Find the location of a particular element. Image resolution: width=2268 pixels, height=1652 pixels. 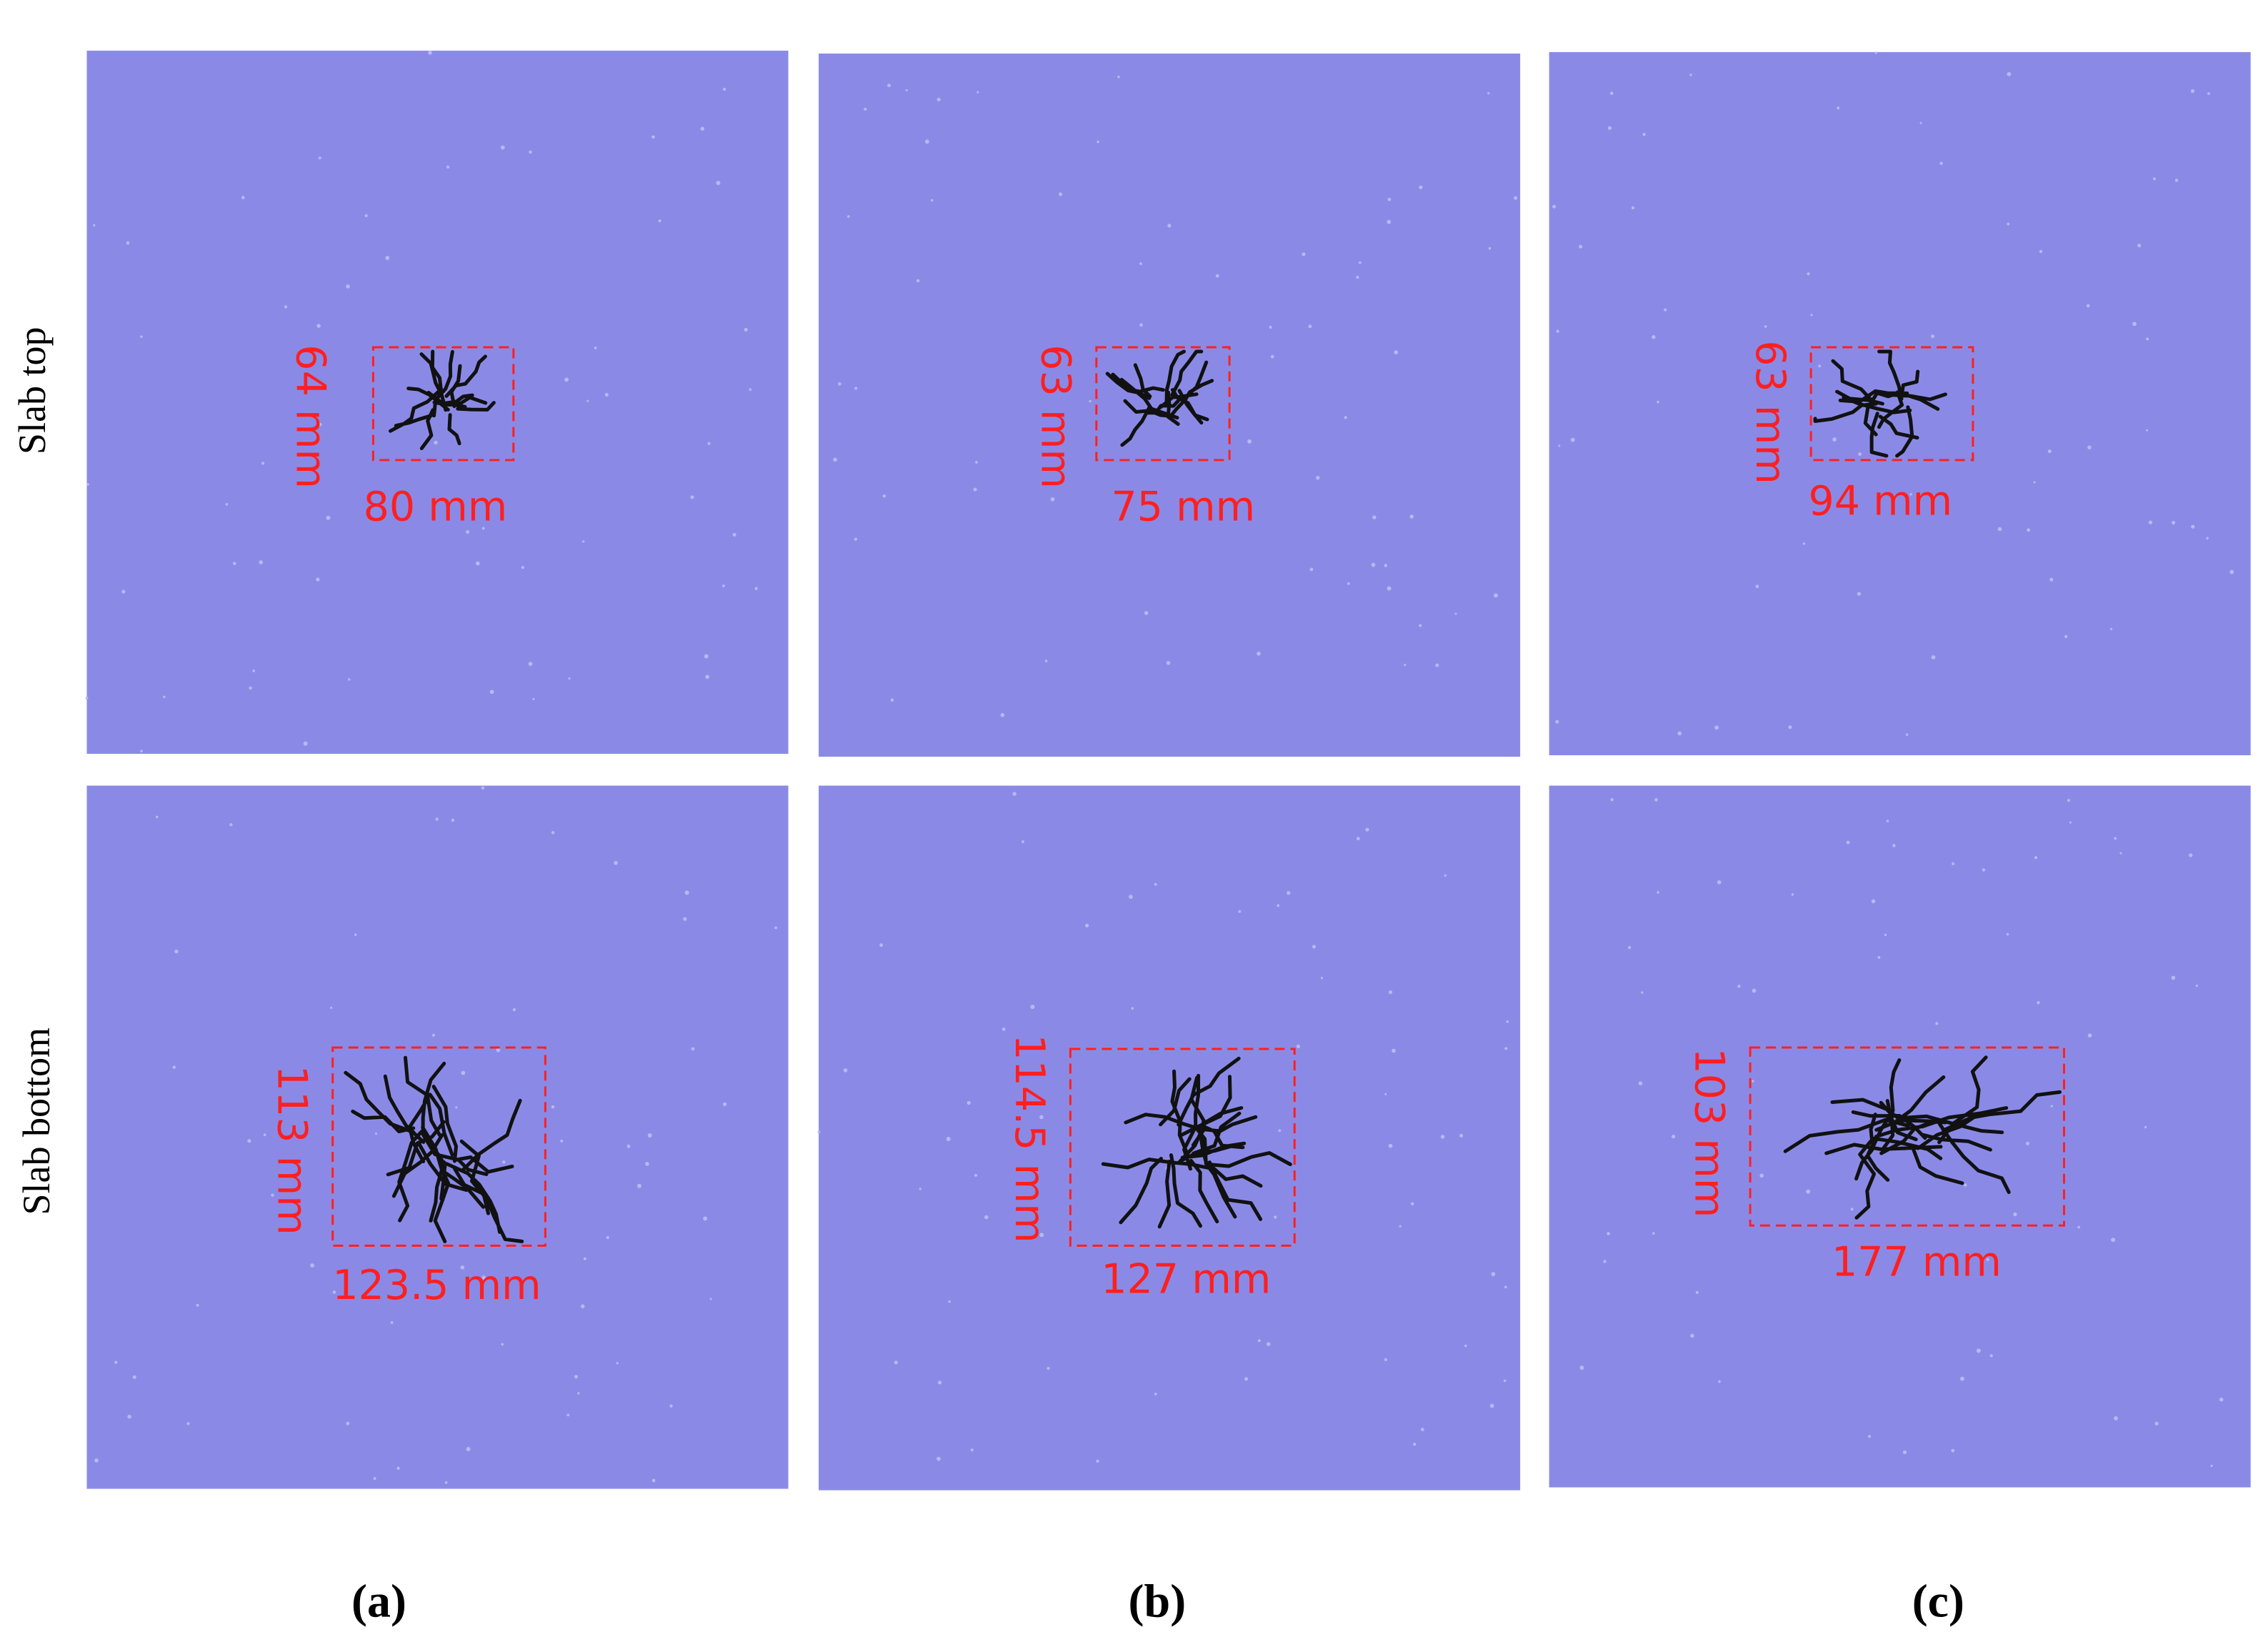

panel: 63 mm 75 mm is located at coordinates (1170, 405).